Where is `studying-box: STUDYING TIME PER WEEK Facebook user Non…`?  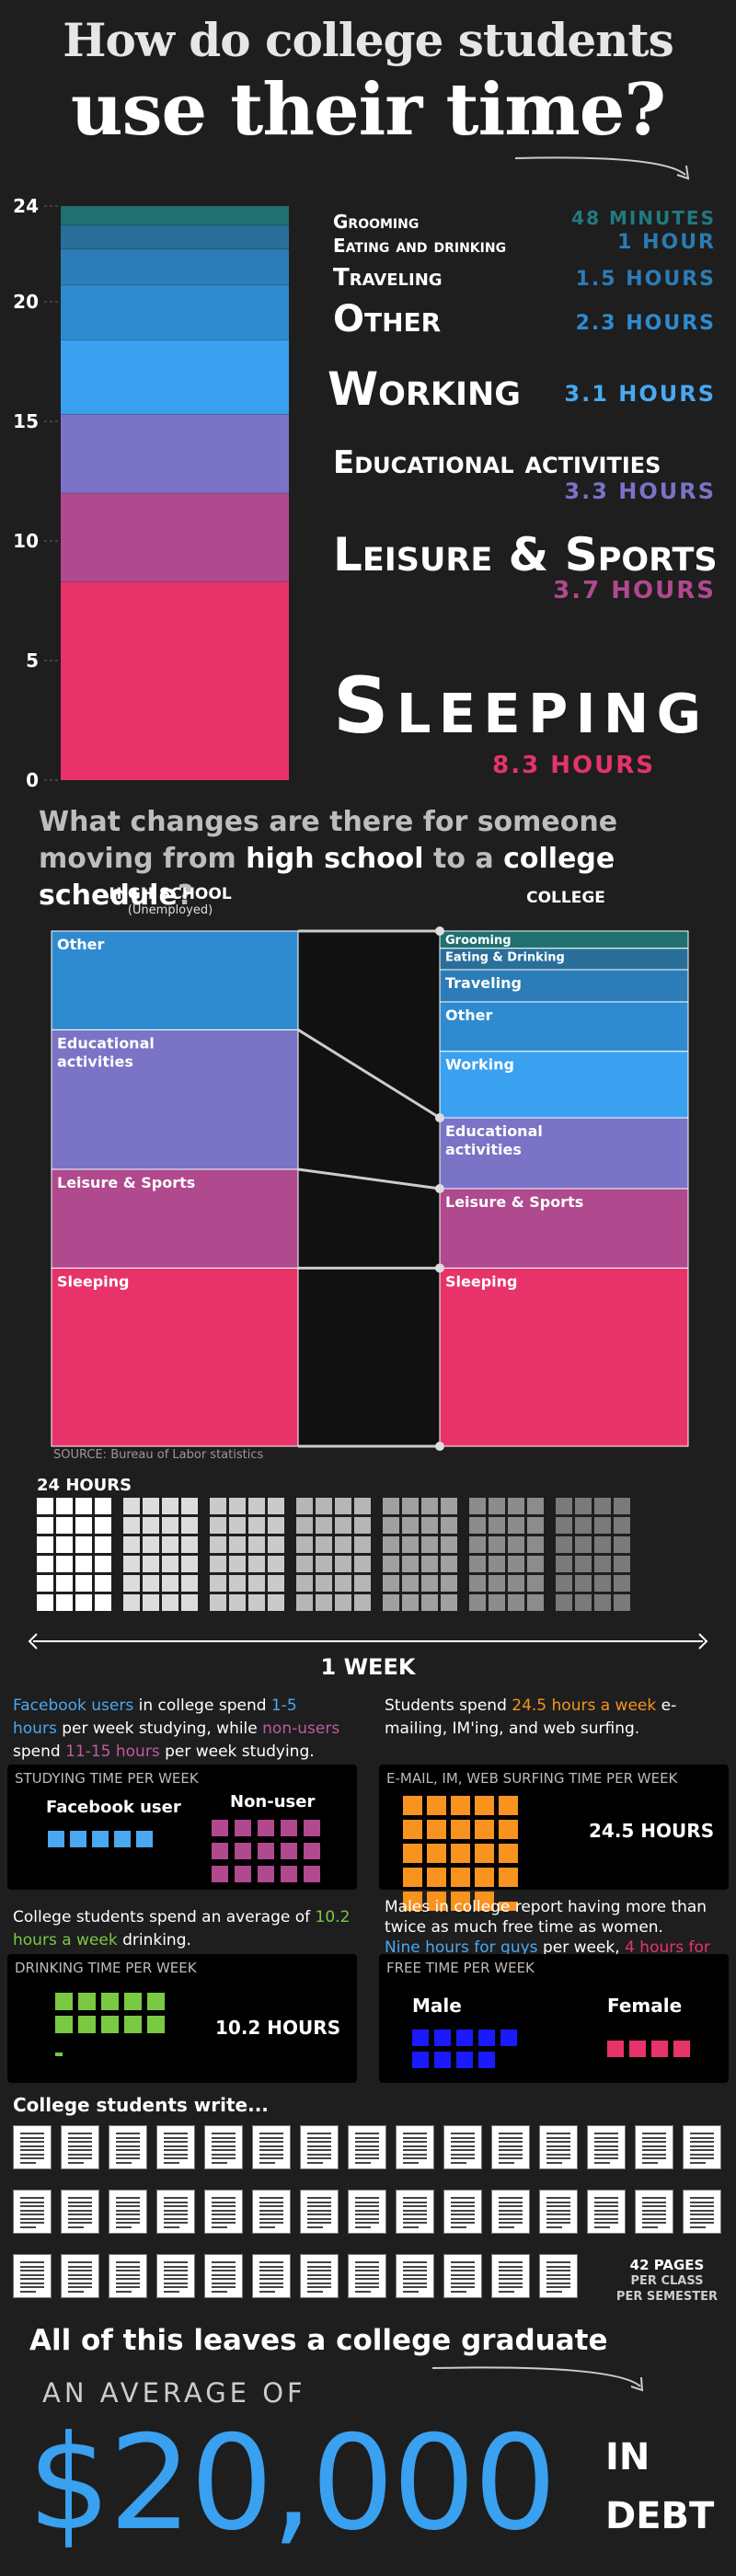 studying-box: STUDYING TIME PER WEEK Facebook user Non… is located at coordinates (182, 1827).